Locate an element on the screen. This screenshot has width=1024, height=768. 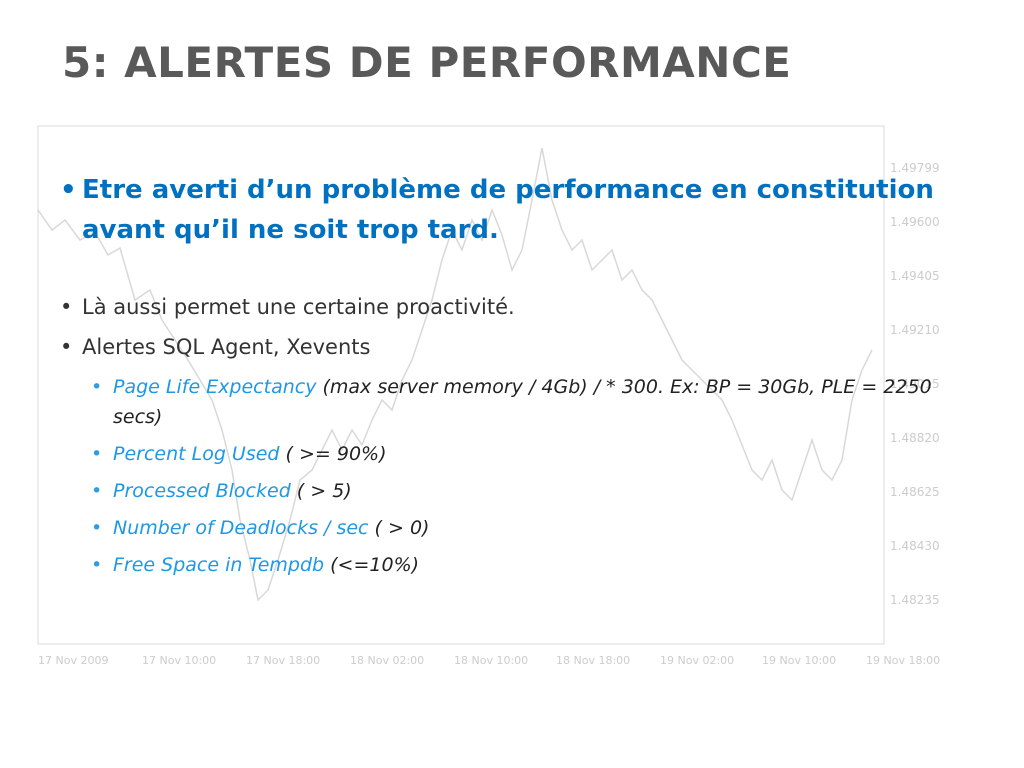
counter-detail: ( >= 90%) is located at coordinates (333, 454).